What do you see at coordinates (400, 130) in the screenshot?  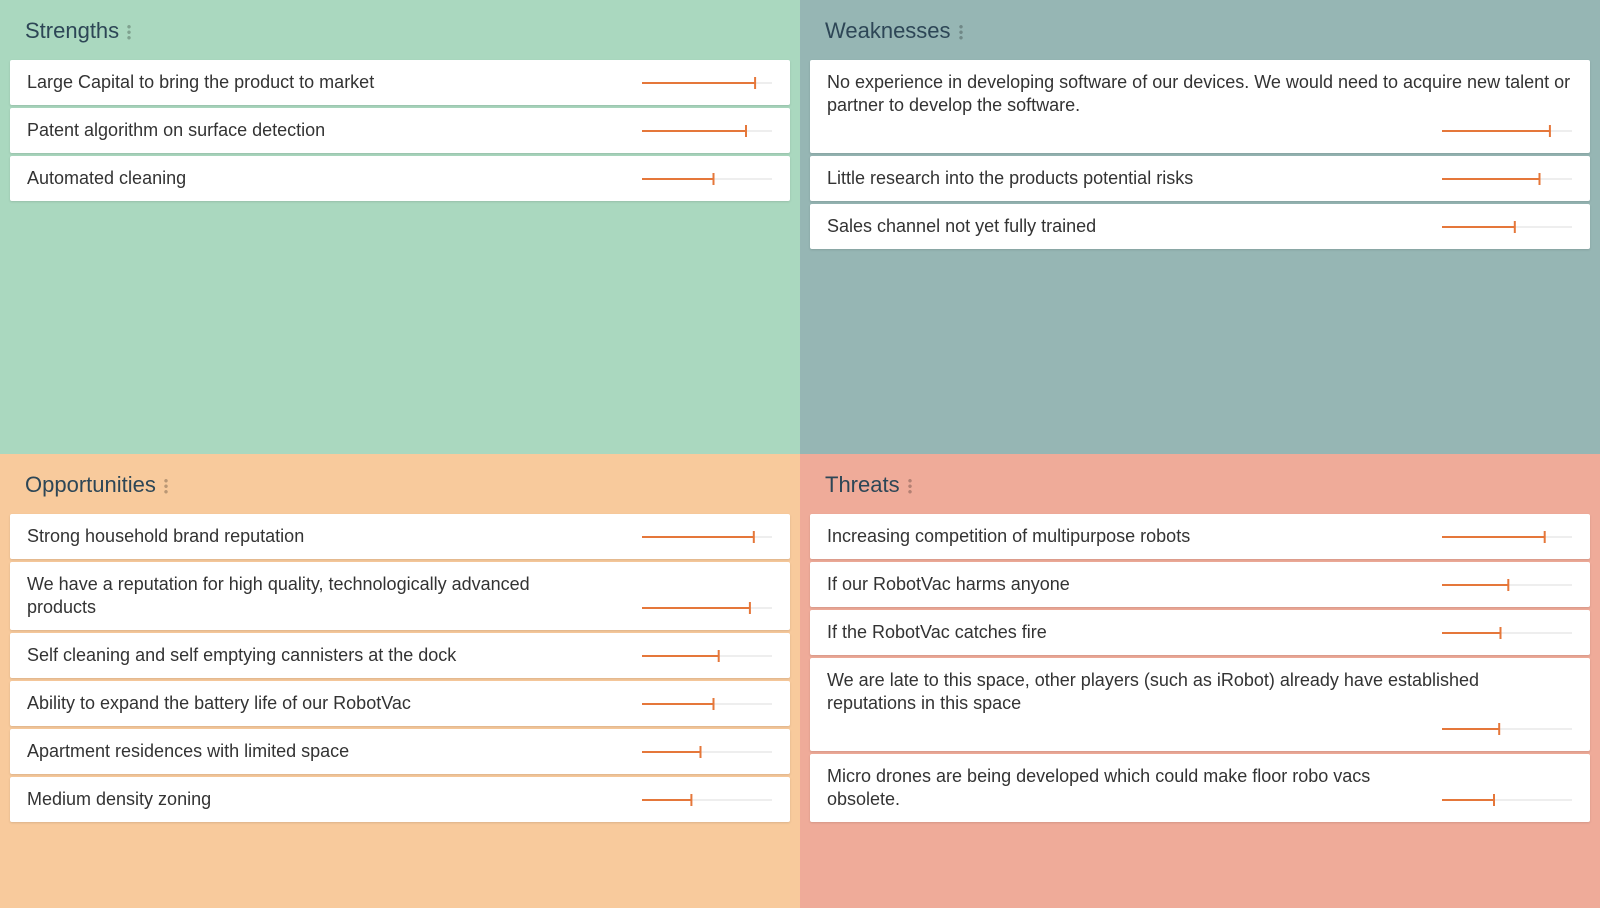 I see `swot-card: Patent algorithm on surface detection` at bounding box center [400, 130].